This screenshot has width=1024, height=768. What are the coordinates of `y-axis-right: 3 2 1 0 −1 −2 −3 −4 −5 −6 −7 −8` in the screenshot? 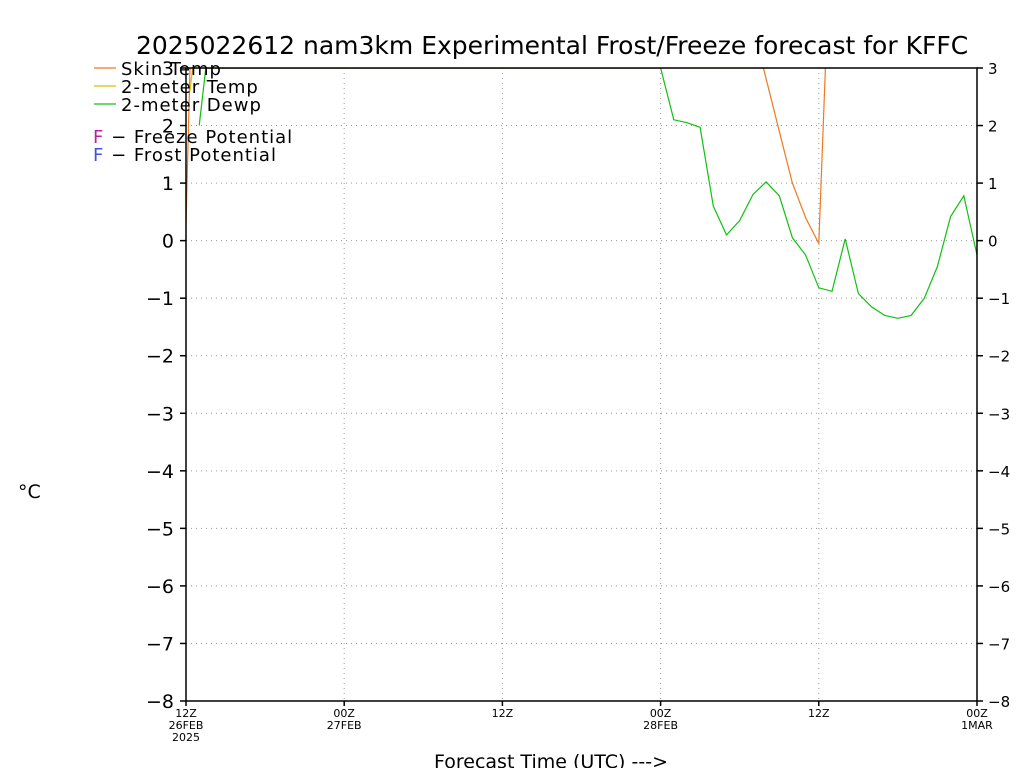 It's located at (993, 385).